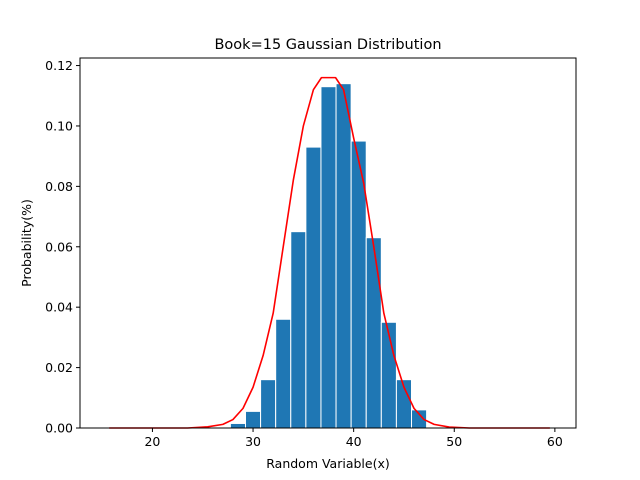  What do you see at coordinates (253, 441) in the screenshot?
I see `x-tick-label: 30` at bounding box center [253, 441].